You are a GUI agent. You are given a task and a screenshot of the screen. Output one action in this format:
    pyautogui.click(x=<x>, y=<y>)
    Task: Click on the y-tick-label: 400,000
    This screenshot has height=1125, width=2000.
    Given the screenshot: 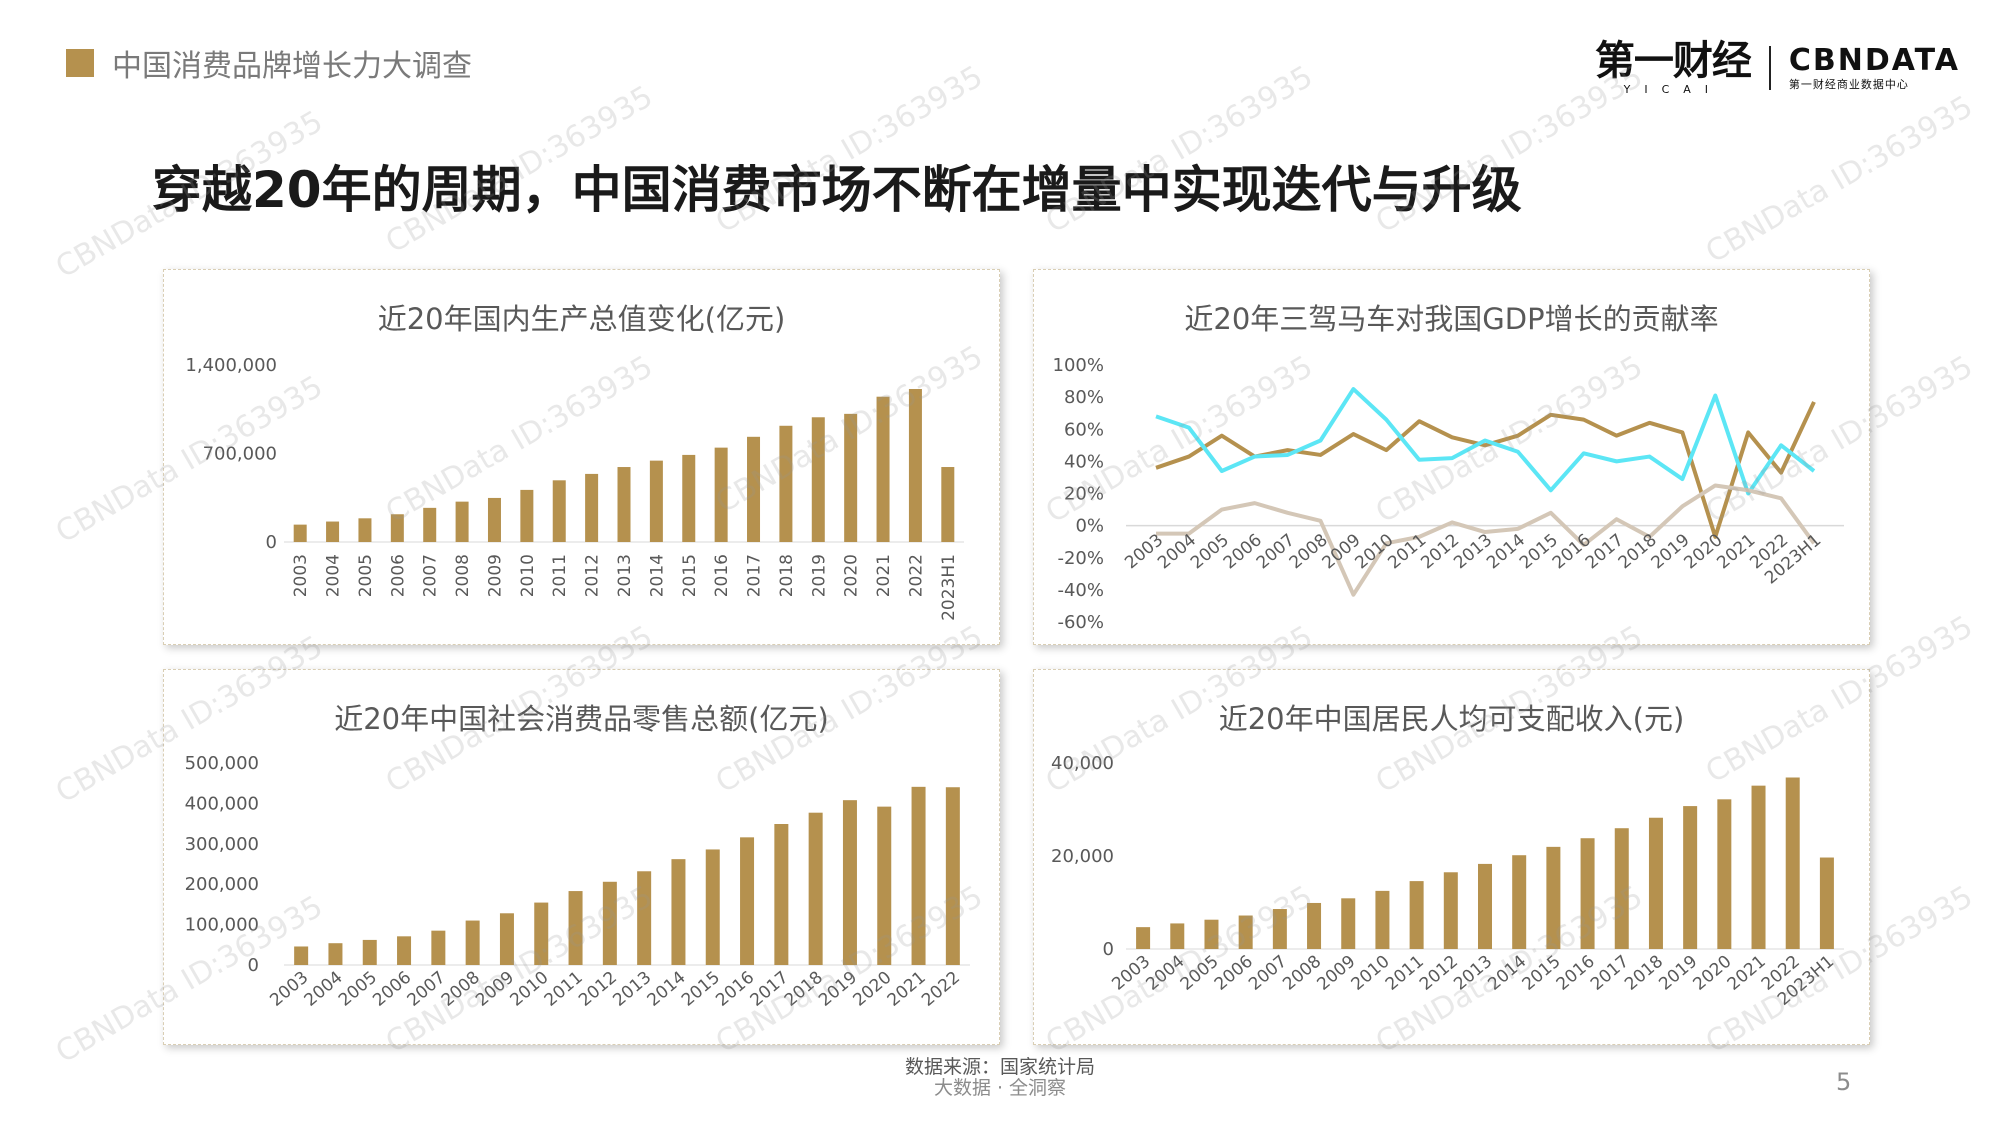 What is the action you would take?
    pyautogui.click(x=222, y=803)
    